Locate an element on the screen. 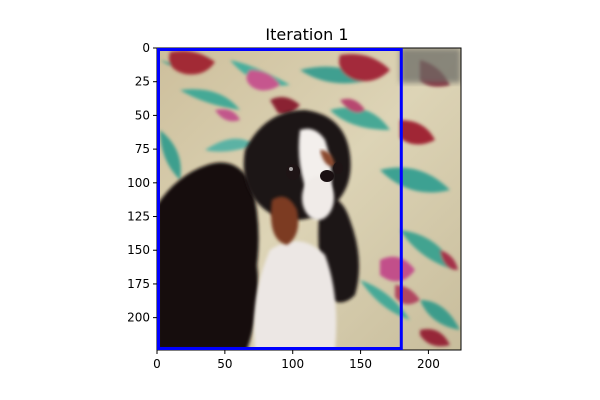  y-tick-label: 0 is located at coordinates (146, 48).